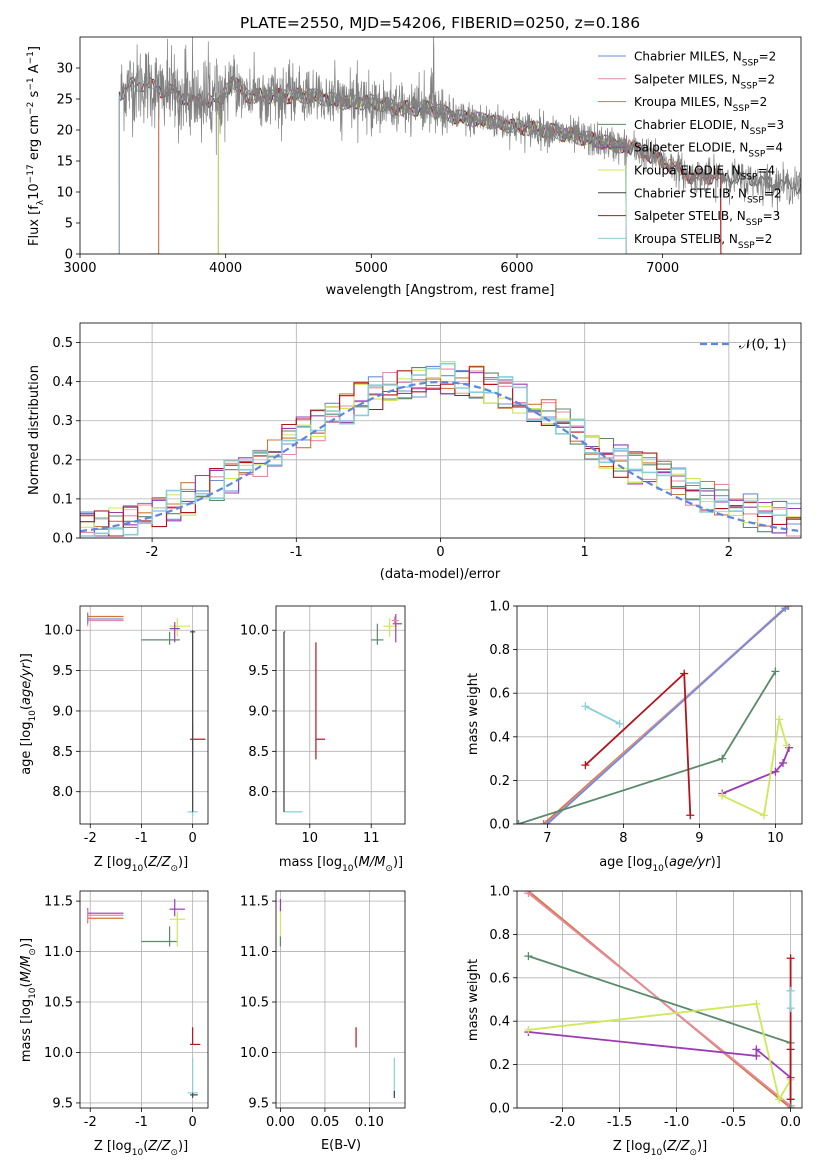  Describe the element at coordinates (64, 100) in the screenshot. I see `y-tick-label: 25` at that location.